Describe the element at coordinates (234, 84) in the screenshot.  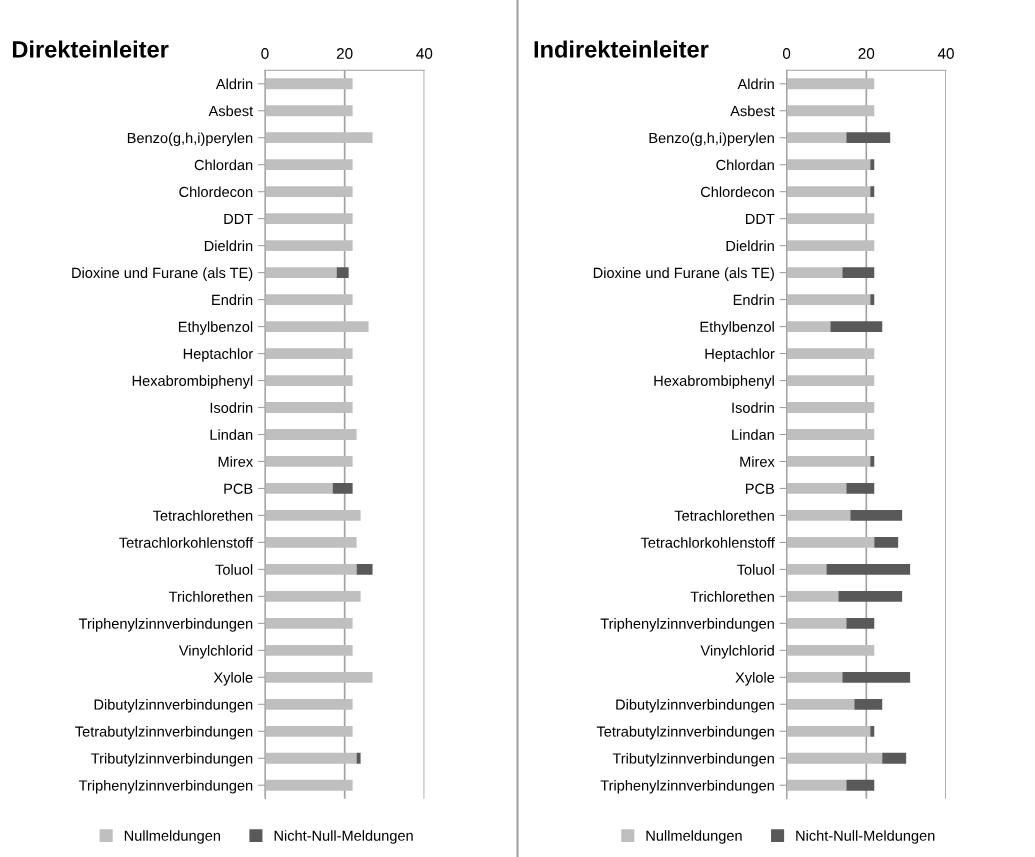
I see `y-tick-label: Aldrin` at that location.